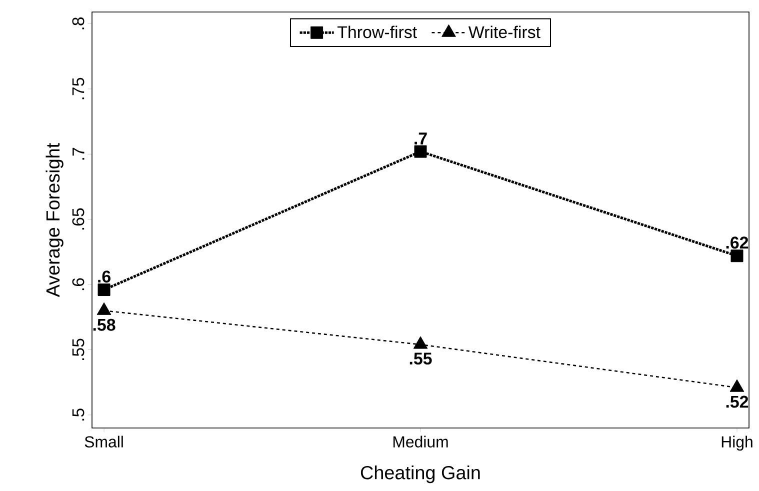  What do you see at coordinates (78, 89) in the screenshot?
I see `y-tick-label: .75` at bounding box center [78, 89].